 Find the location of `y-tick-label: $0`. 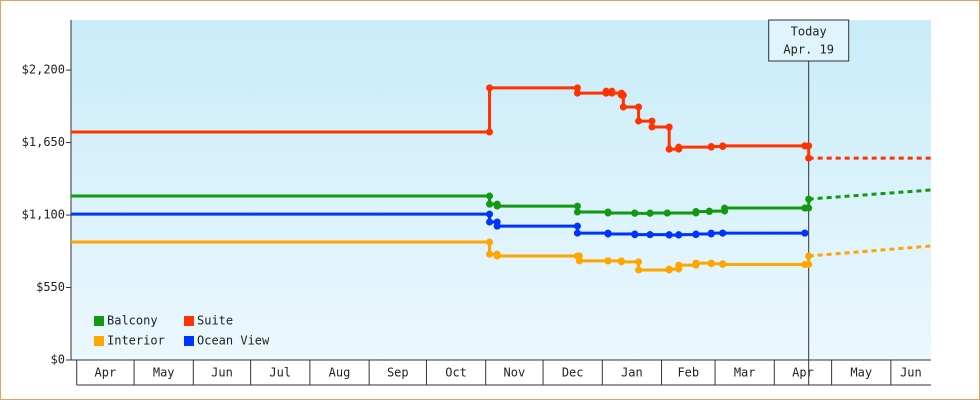

y-tick-label: $0 is located at coordinates (58, 360).